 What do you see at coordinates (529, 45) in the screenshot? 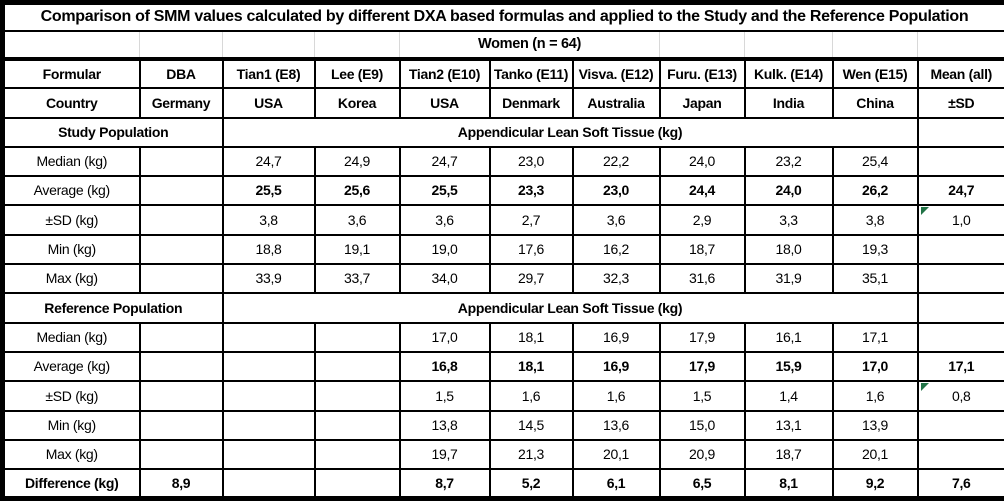
I see `group-header-women: Women (n = 64)` at bounding box center [529, 45].